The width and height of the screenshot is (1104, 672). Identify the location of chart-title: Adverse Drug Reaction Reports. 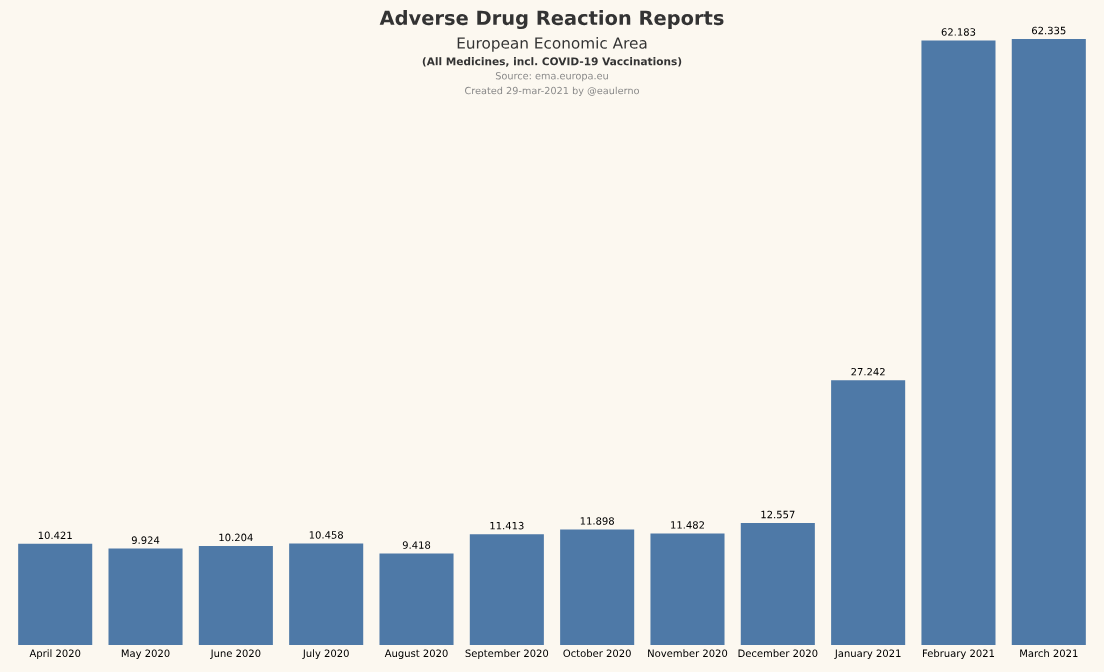
(551, 20).